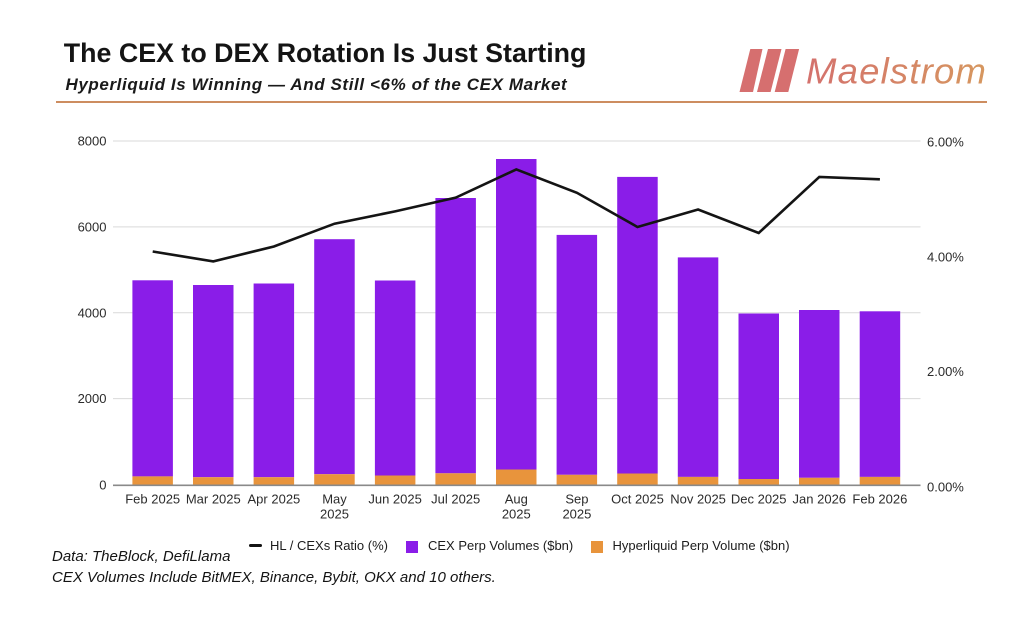 The height and width of the screenshot is (621, 1033). I want to click on svg-text: Jan 2026, so click(820, 499).